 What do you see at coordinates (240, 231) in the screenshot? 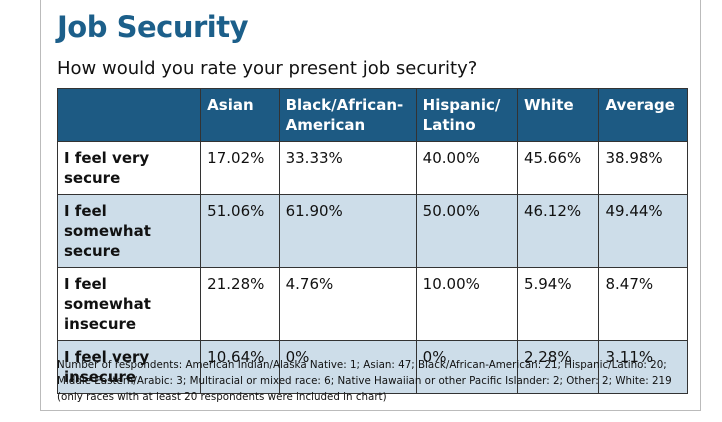
I see `cell: 51.06%` at bounding box center [240, 231].